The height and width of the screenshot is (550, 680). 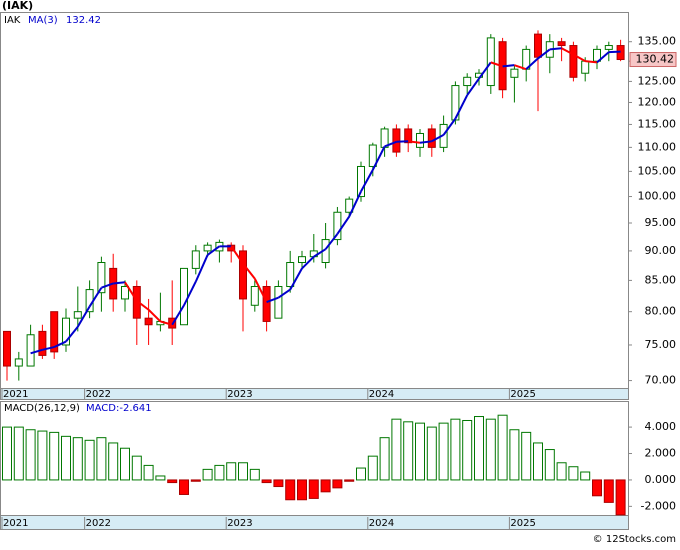 I want to click on y-tick-label: 135.00, so click(x=657, y=41).